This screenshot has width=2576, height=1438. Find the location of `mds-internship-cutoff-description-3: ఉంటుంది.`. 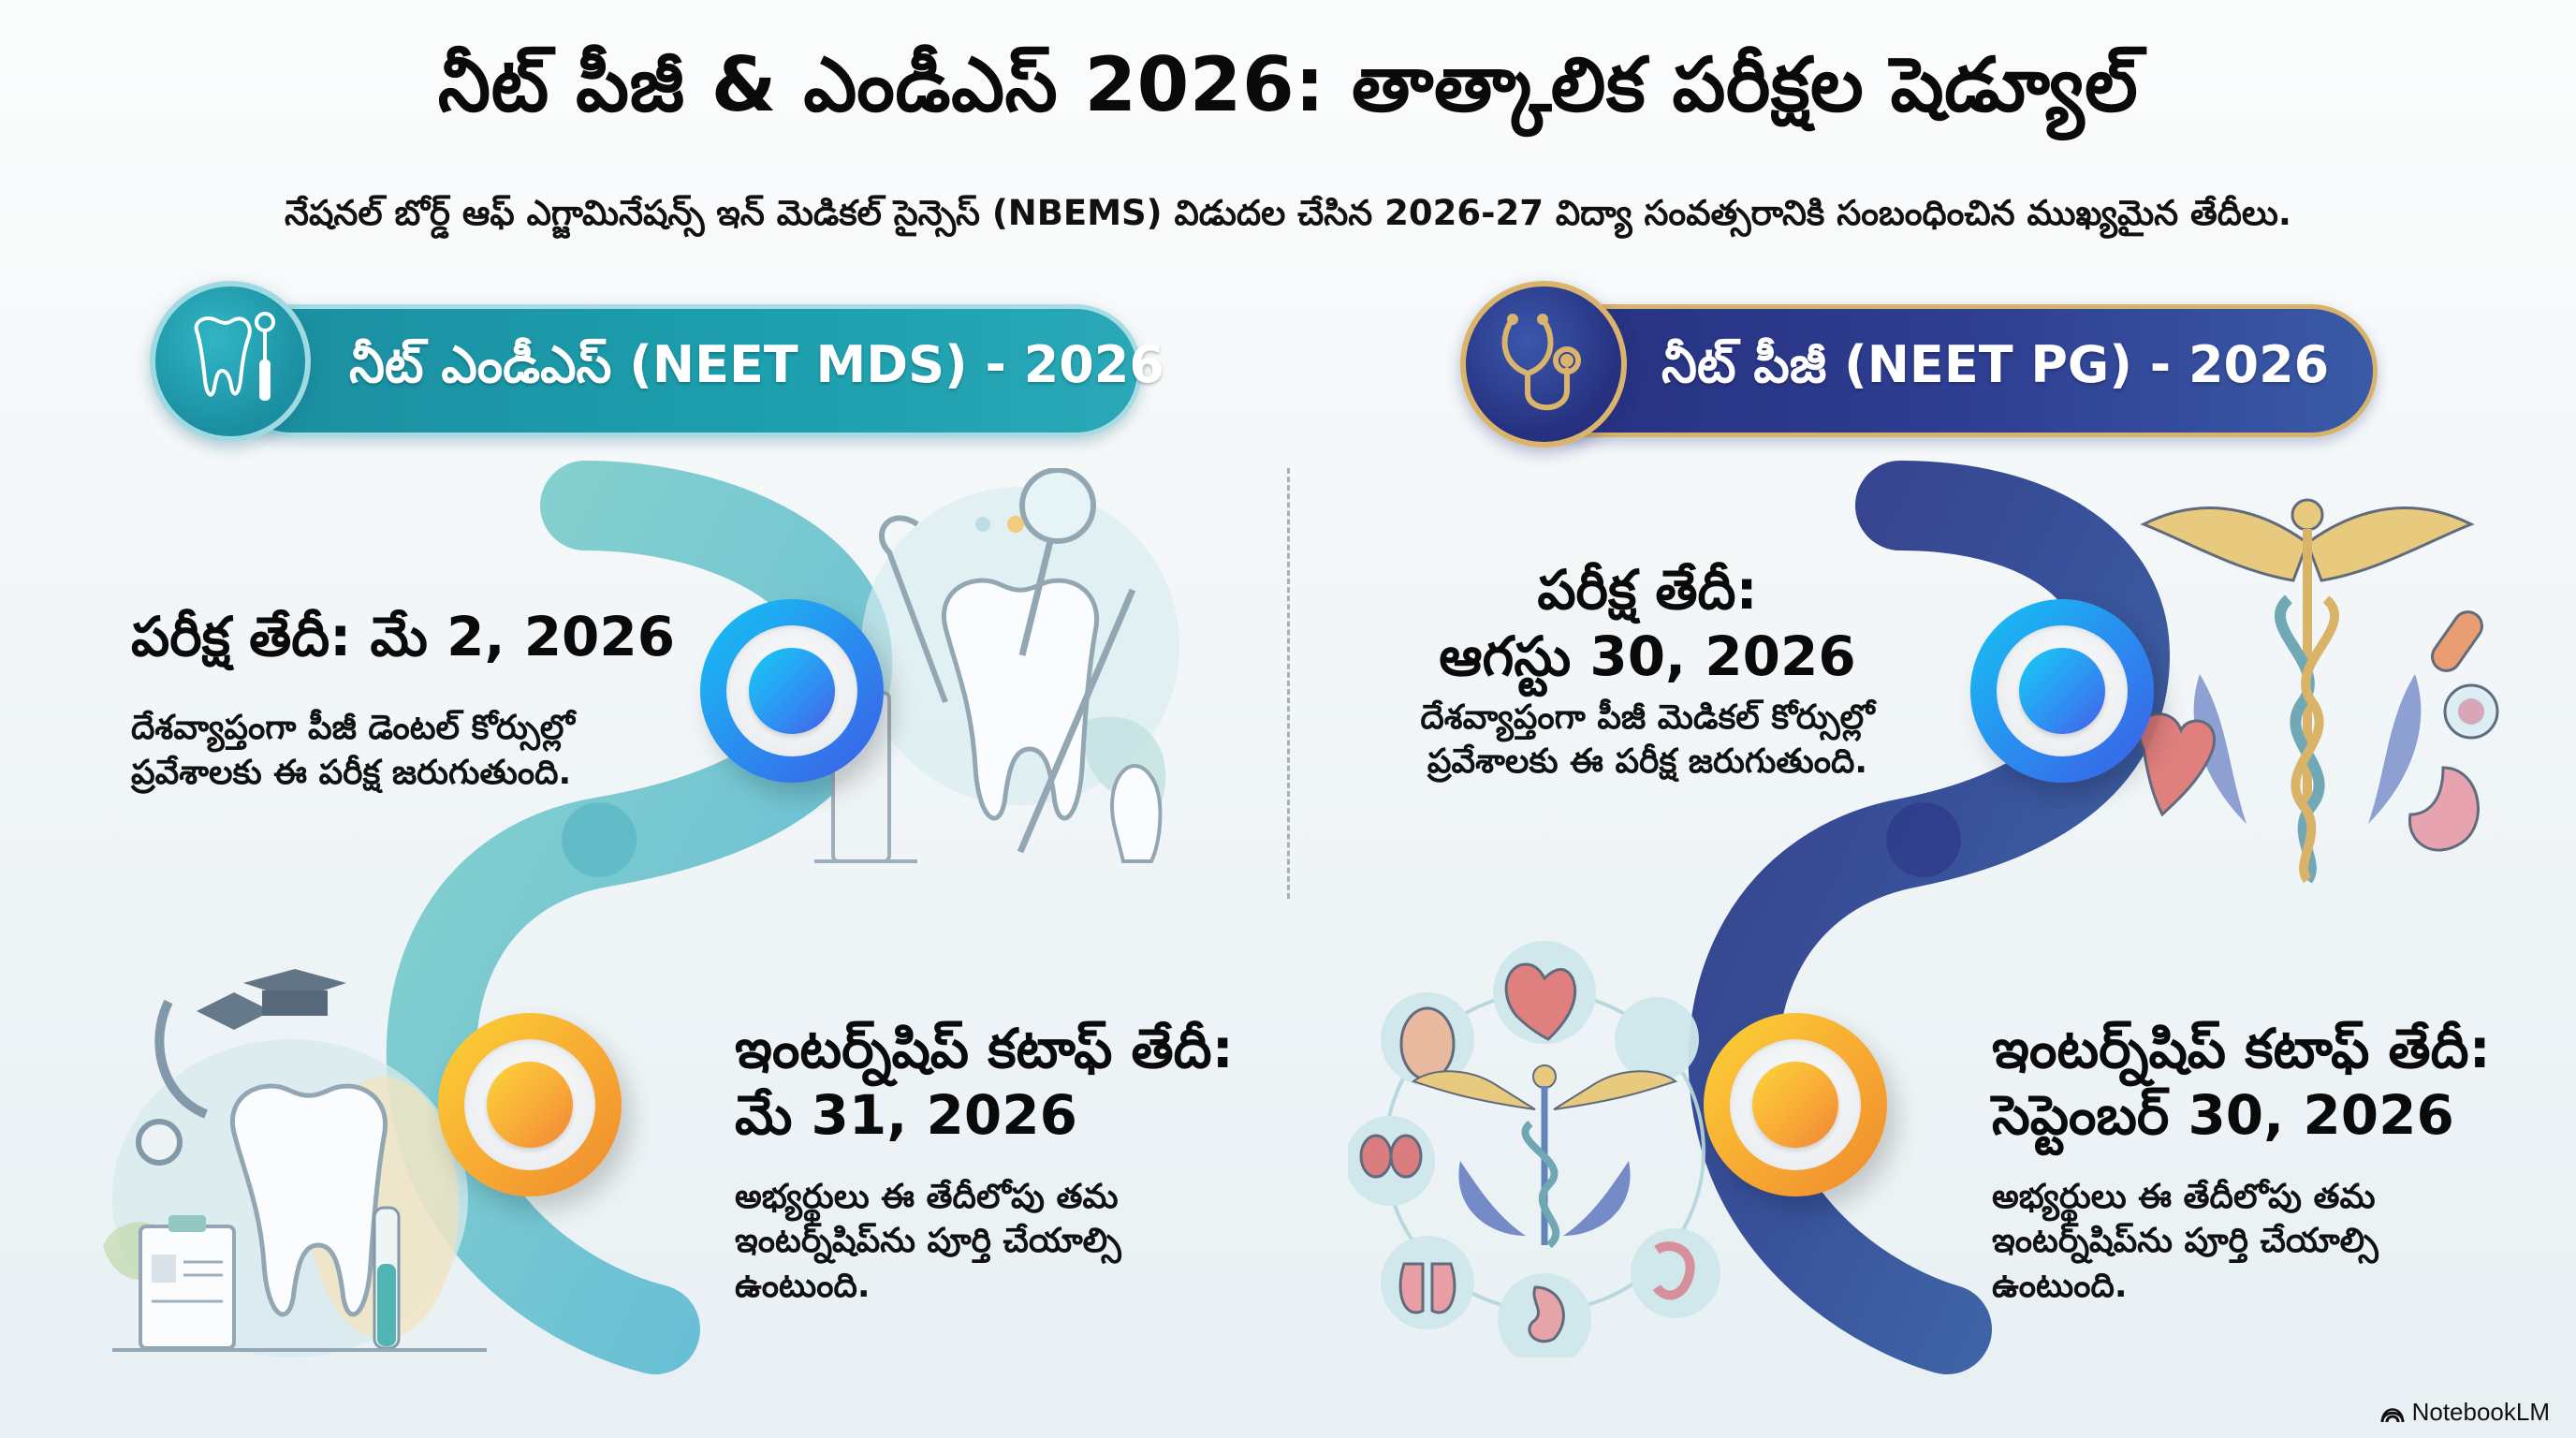

mds-internship-cutoff-description-3: ఉంటుంది. is located at coordinates (803, 1286).